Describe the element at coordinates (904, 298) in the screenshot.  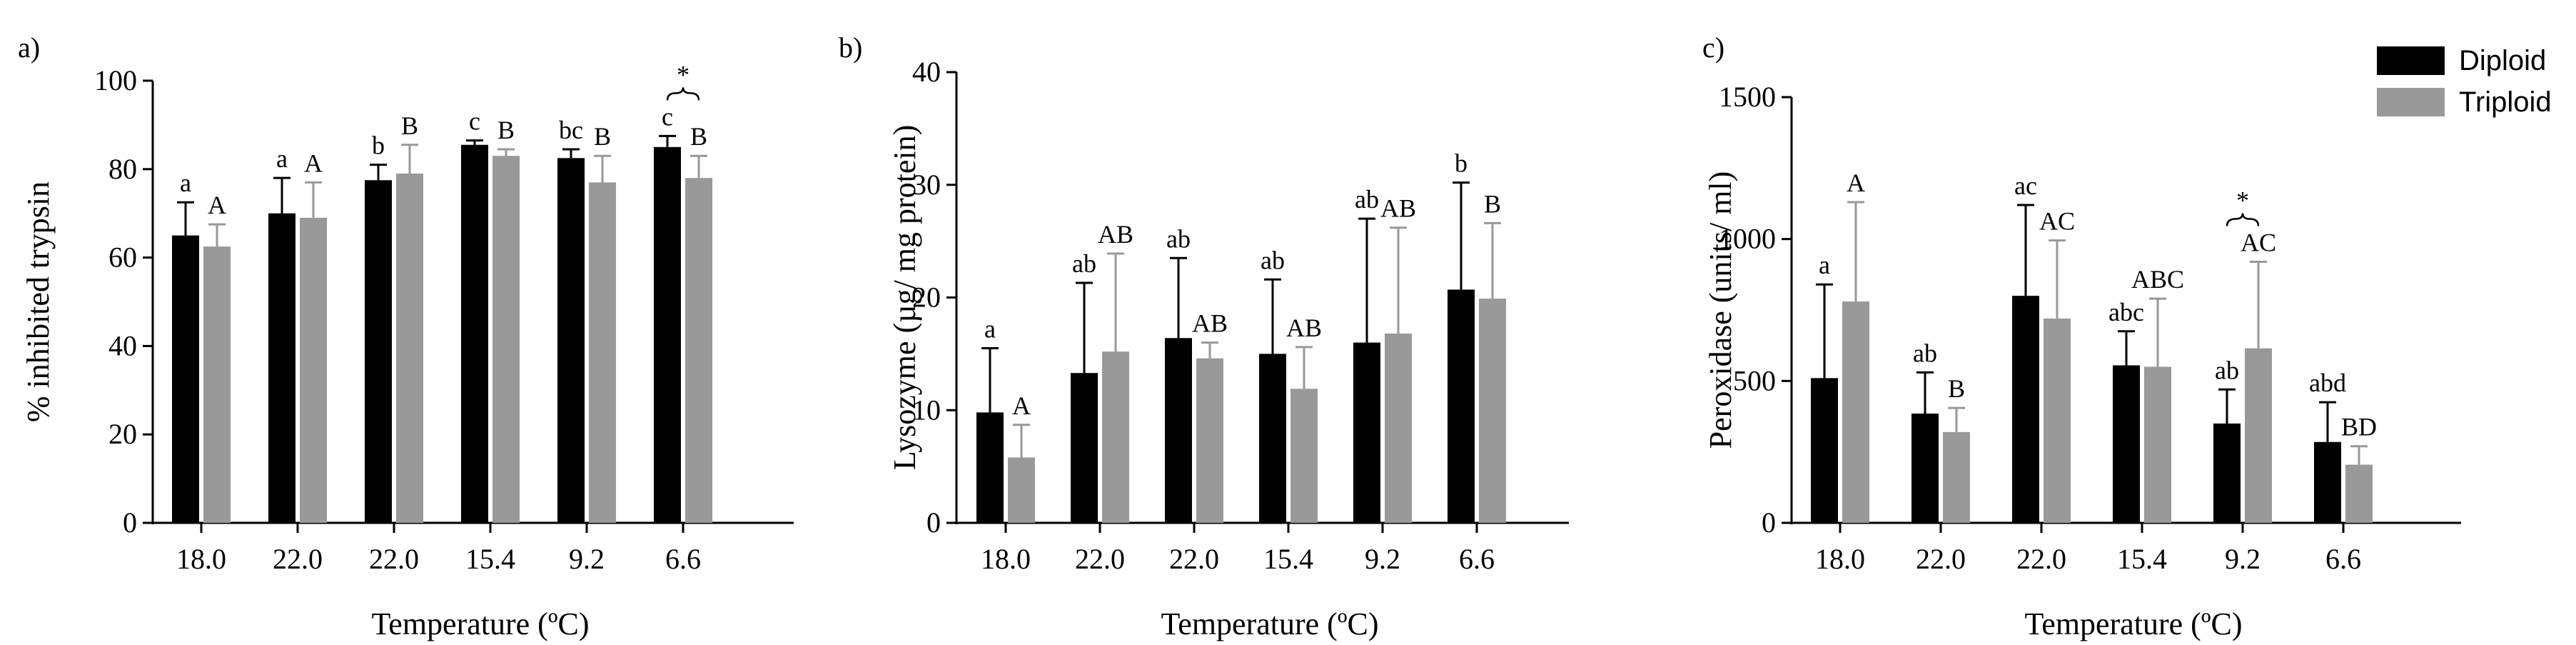
I see `y-axis-label: Lysozyme (µg/ mg protein)` at that location.